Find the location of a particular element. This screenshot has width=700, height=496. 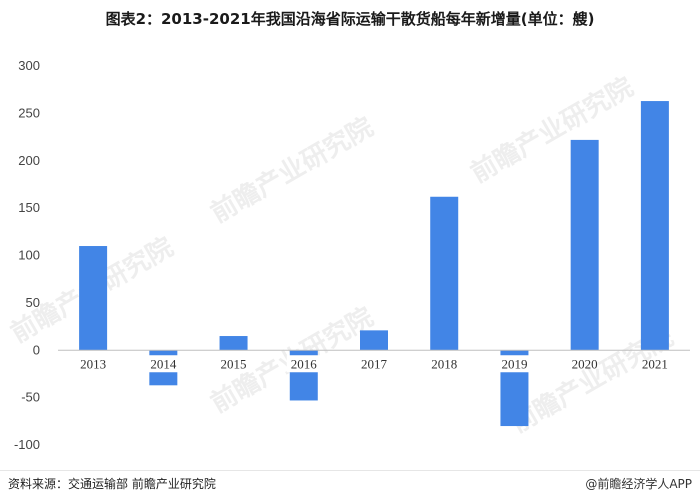

bar-2017 is located at coordinates (374, 340).